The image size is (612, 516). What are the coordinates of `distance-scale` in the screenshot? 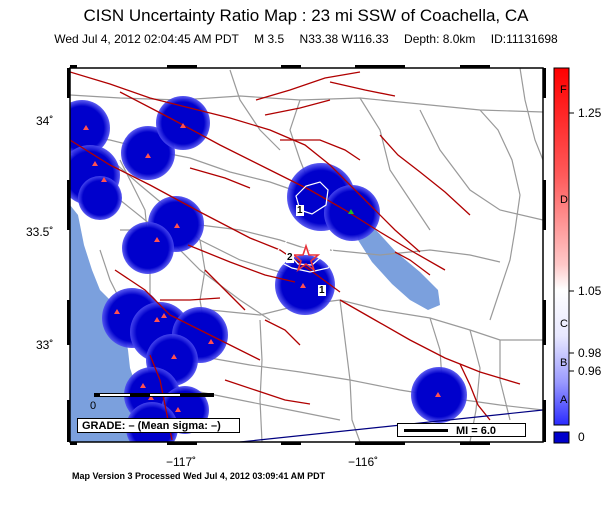 It's located at (154, 395).